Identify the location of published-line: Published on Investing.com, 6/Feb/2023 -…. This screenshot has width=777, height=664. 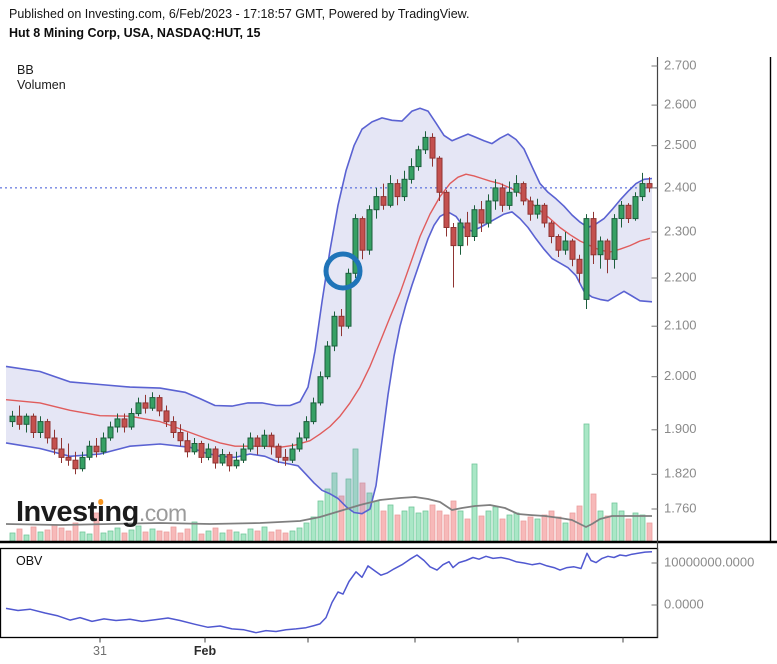
(239, 14).